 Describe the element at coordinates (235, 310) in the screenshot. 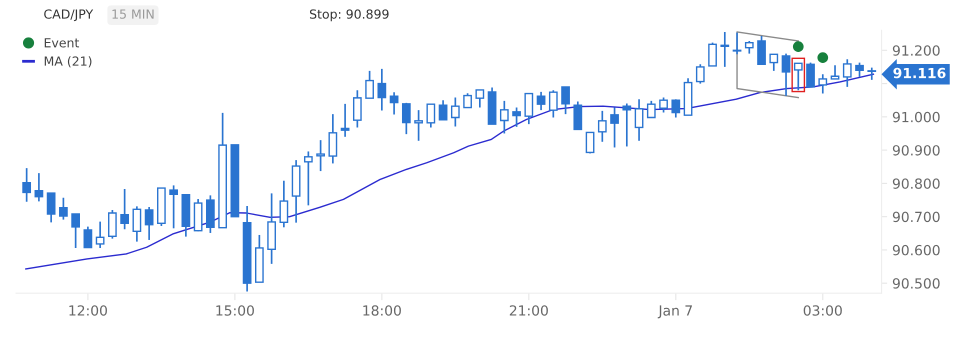

I see `x-tick-label: 15:00` at that location.